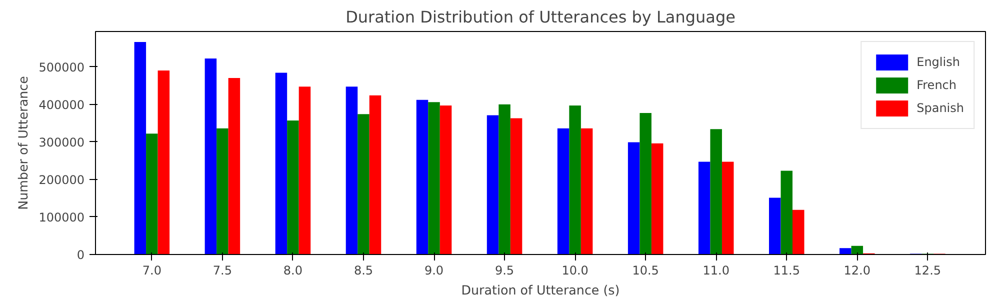 This screenshot has height=300, width=1000. I want to click on x-tick-label: 12.5, so click(928, 271).